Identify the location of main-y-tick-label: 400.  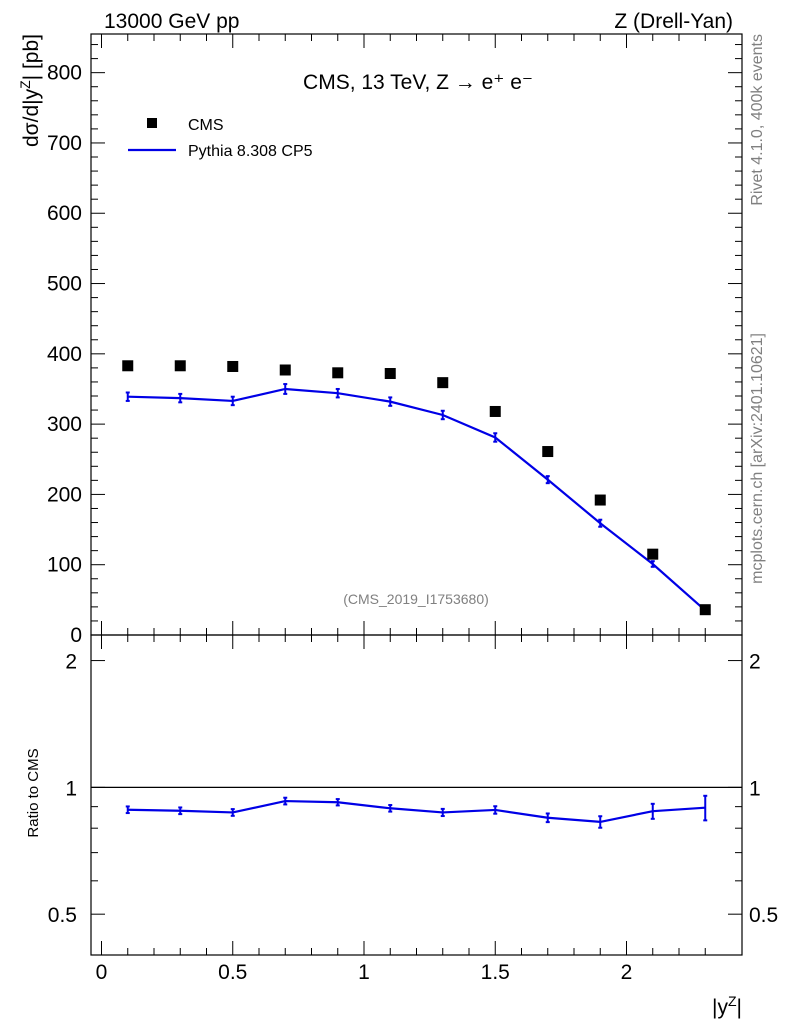
(64, 354).